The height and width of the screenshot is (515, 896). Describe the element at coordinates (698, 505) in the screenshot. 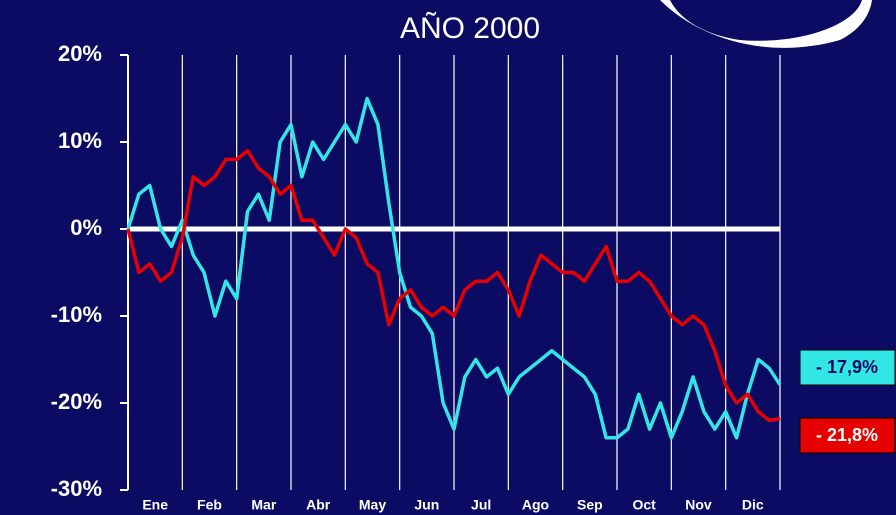

I see `x-tick-label: Nov` at that location.